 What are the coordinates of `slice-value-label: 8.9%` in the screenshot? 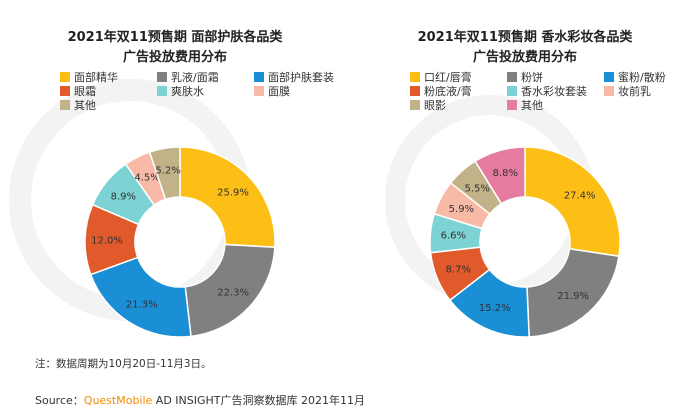 It's located at (123, 196).